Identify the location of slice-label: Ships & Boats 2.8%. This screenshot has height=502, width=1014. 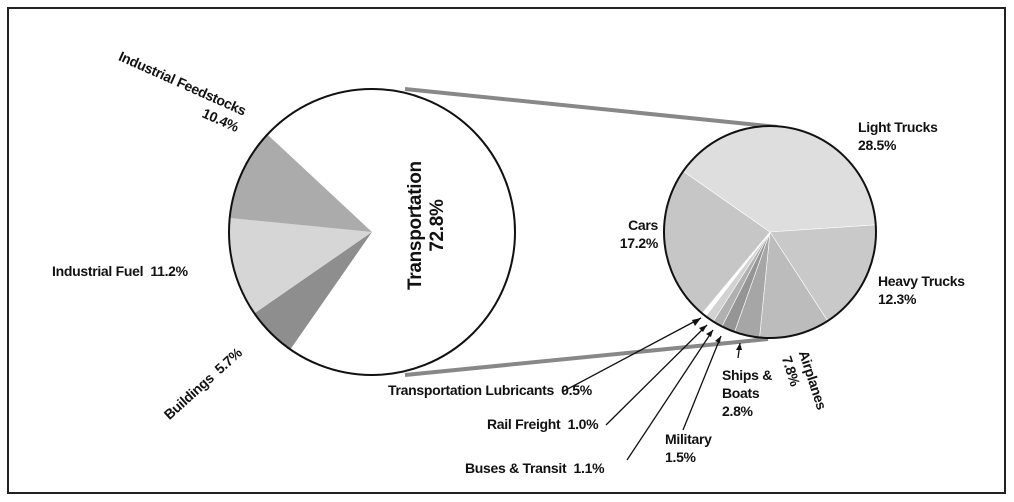
(752, 393).